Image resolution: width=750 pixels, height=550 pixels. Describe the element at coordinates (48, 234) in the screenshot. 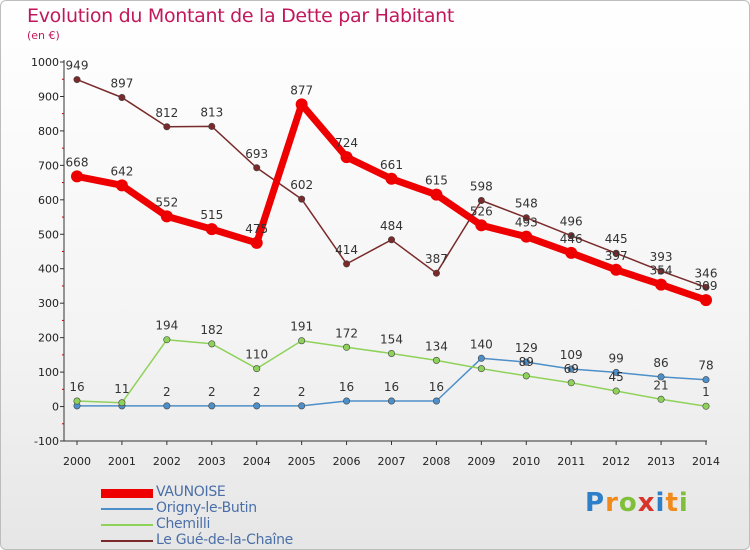

I see `y-tick-label: 500` at that location.